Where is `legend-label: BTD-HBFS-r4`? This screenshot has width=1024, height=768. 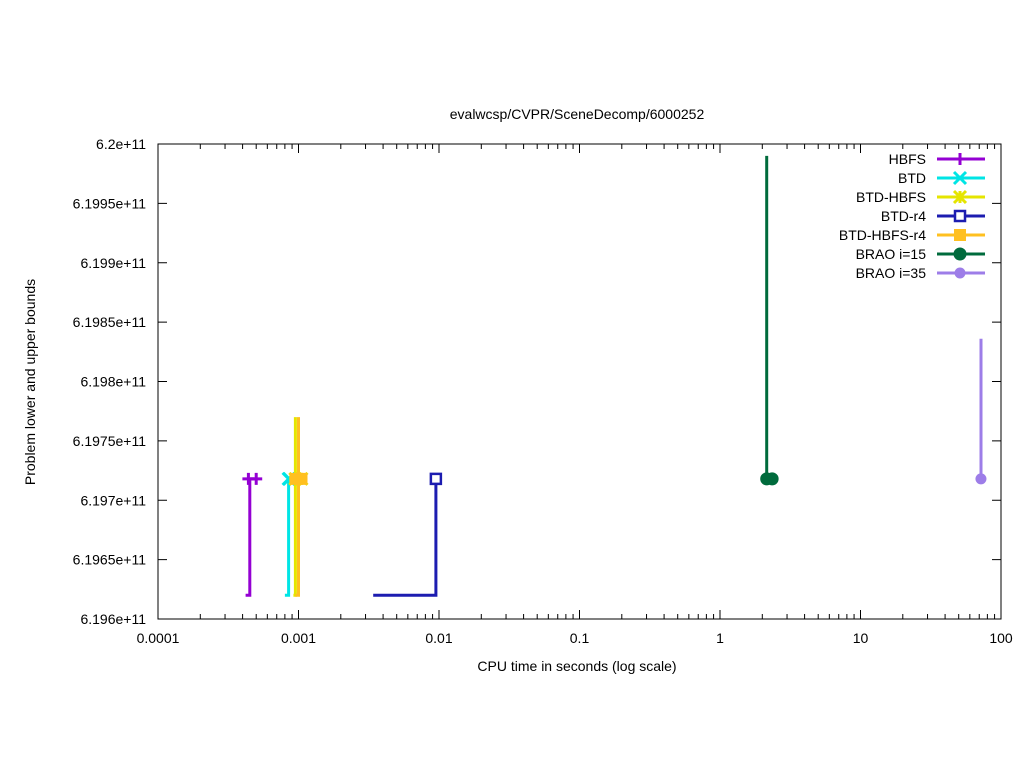 legend-label: BTD-HBFS-r4 is located at coordinates (882, 235).